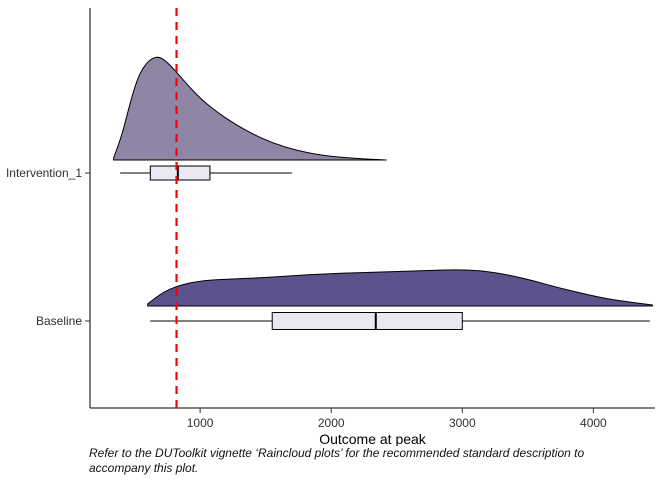 The width and height of the screenshot is (672, 480). Describe the element at coordinates (331, 423) in the screenshot. I see `x-tick-label: 2000` at that location.